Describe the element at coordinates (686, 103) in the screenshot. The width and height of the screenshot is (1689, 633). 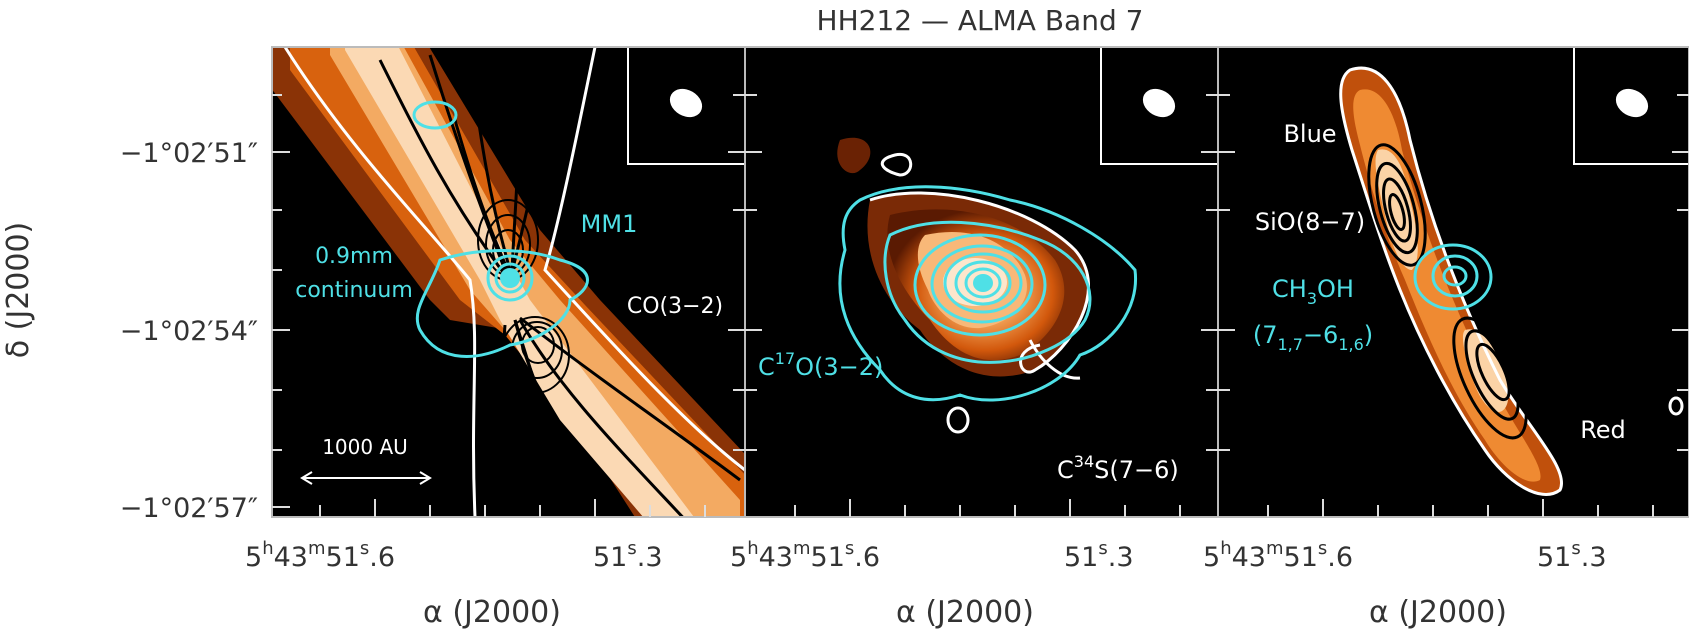
I see `co-beam-ellipse` at that location.